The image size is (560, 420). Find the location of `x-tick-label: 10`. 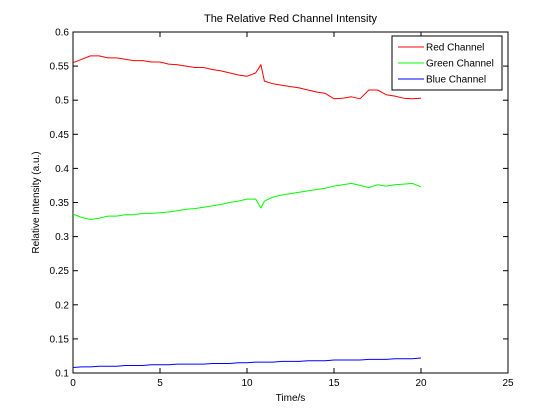

x-tick-label: 10 is located at coordinates (247, 383).